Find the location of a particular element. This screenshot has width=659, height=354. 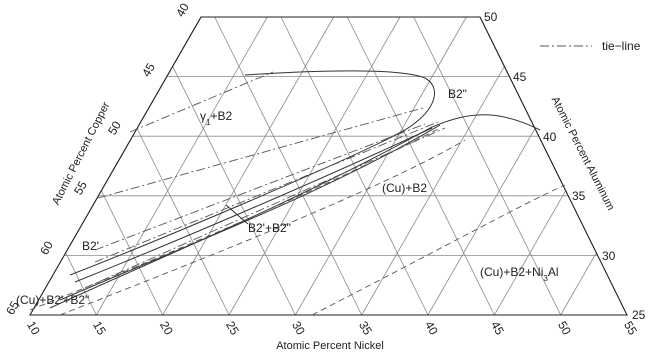

nickel-tick-45: 45 is located at coordinates (497, 328).